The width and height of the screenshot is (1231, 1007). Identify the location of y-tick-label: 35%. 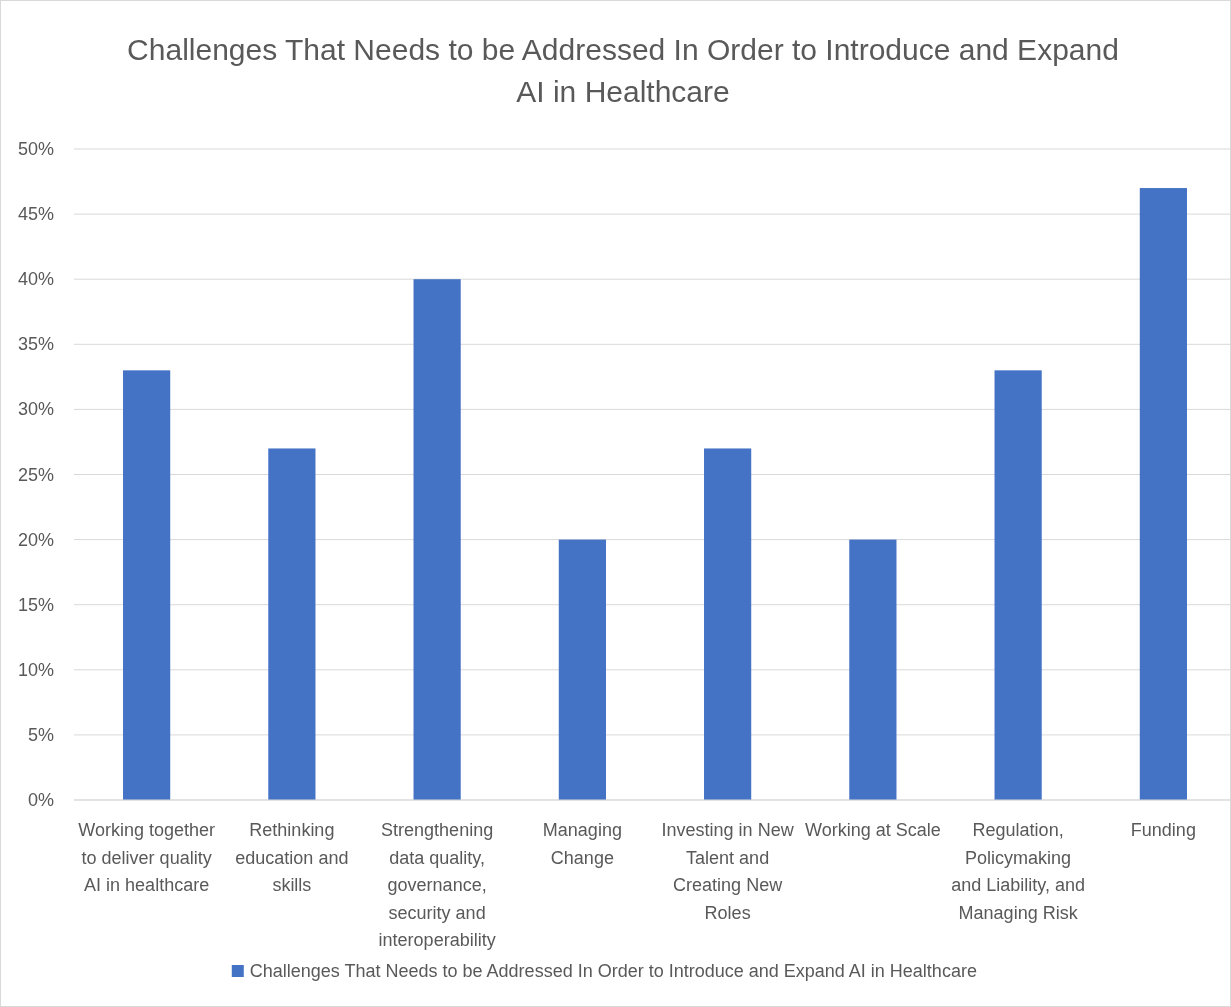
(35, 344).